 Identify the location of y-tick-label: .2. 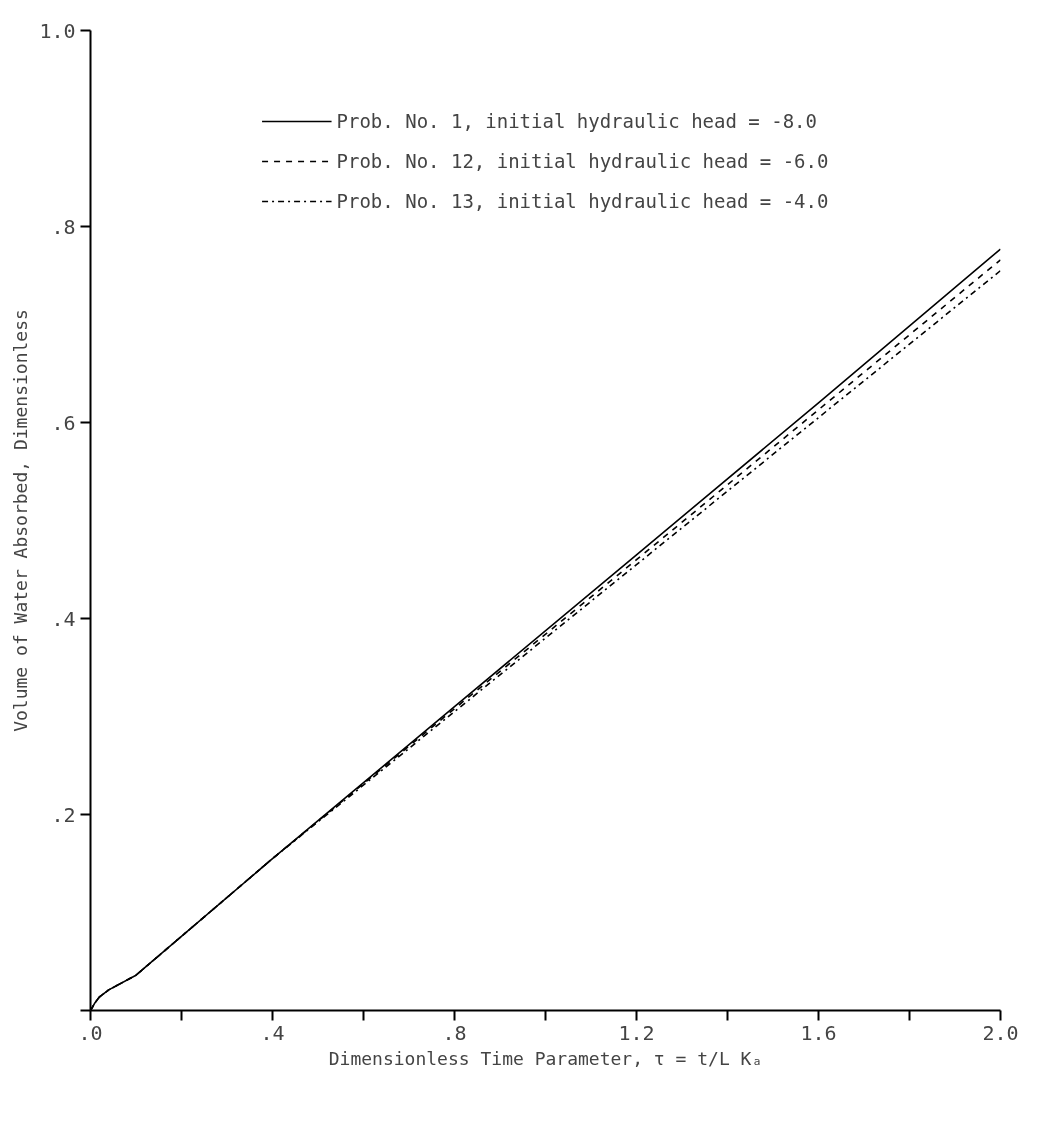
(63, 814).